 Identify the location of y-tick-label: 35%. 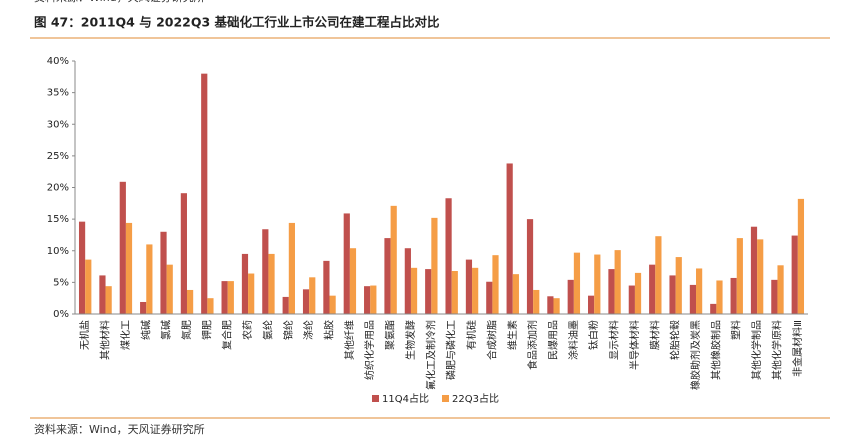
(58, 93).